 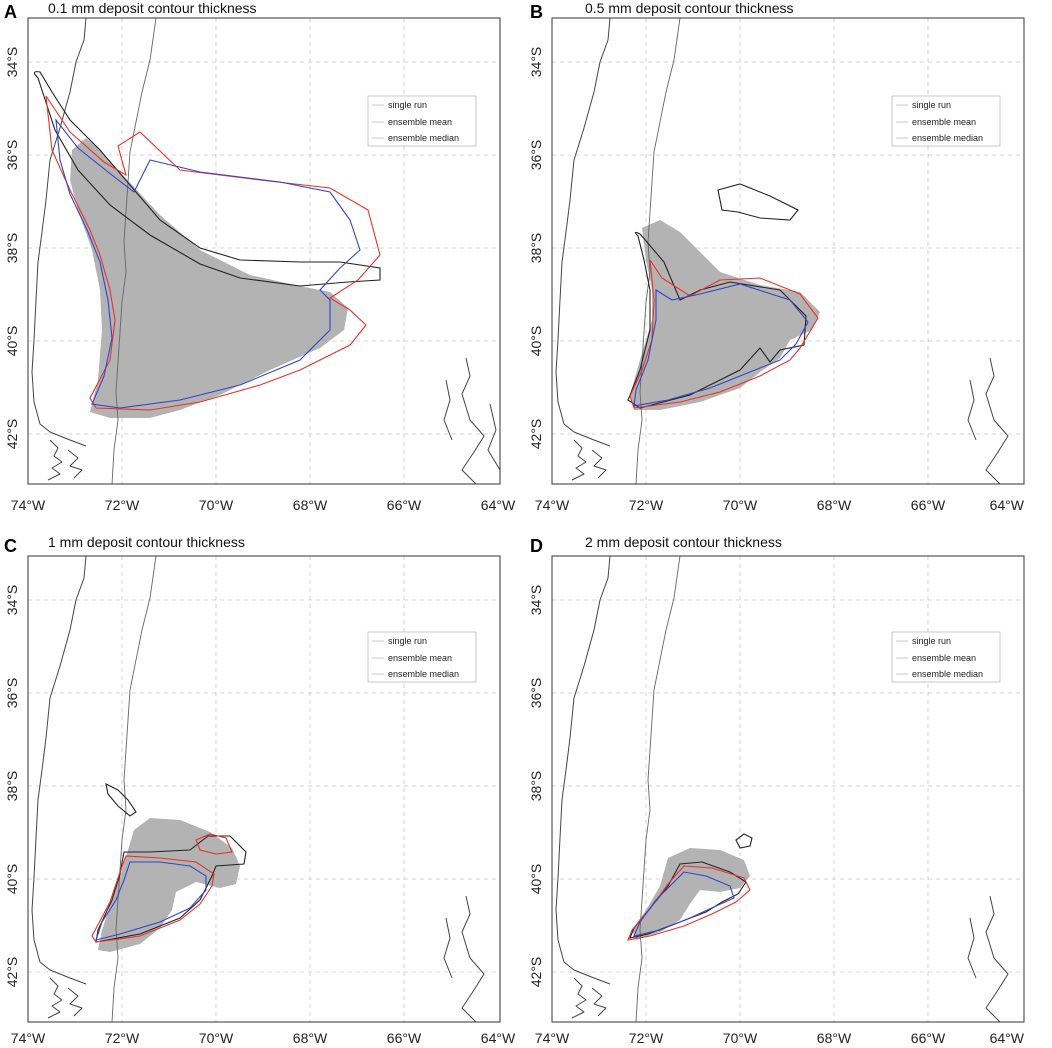 What do you see at coordinates (10, 546) in the screenshot?
I see `panel-letter: C` at bounding box center [10, 546].